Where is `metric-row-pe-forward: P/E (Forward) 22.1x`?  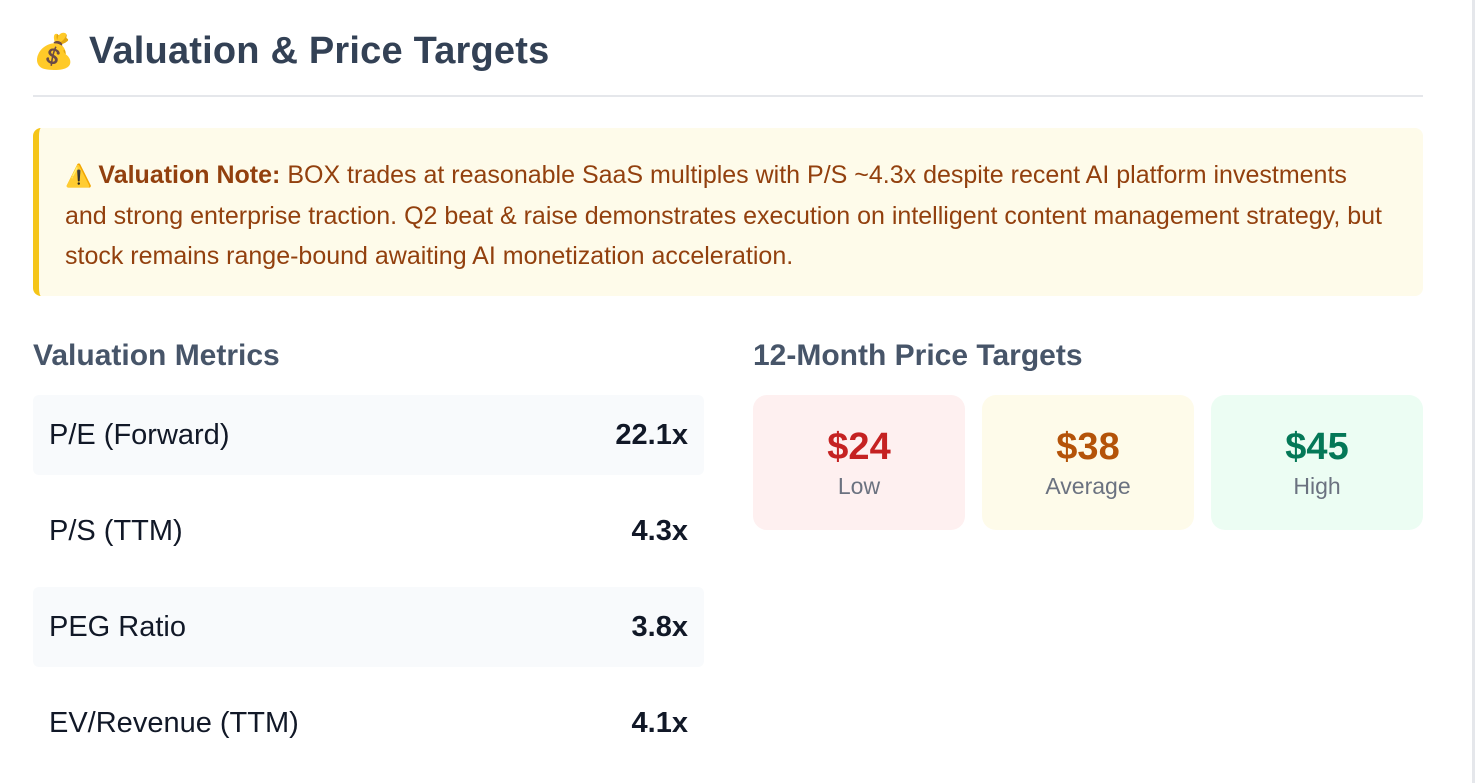
metric-row-pe-forward: P/E (Forward) 22.1x is located at coordinates (368, 435).